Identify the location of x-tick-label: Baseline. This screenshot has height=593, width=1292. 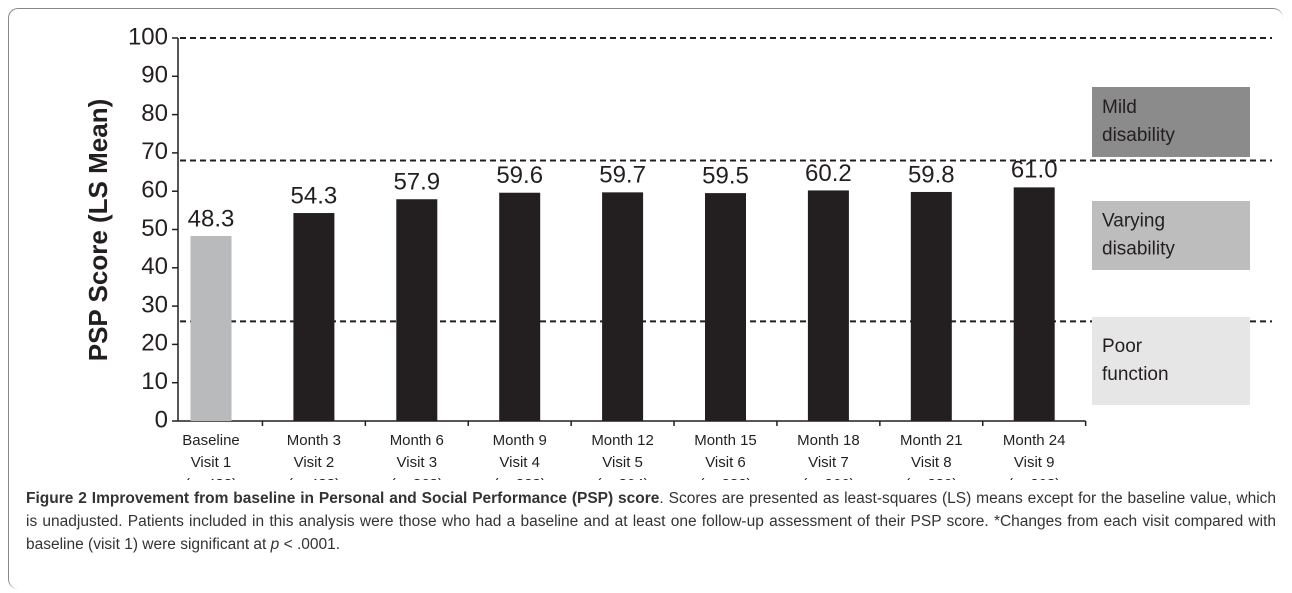
(211, 440).